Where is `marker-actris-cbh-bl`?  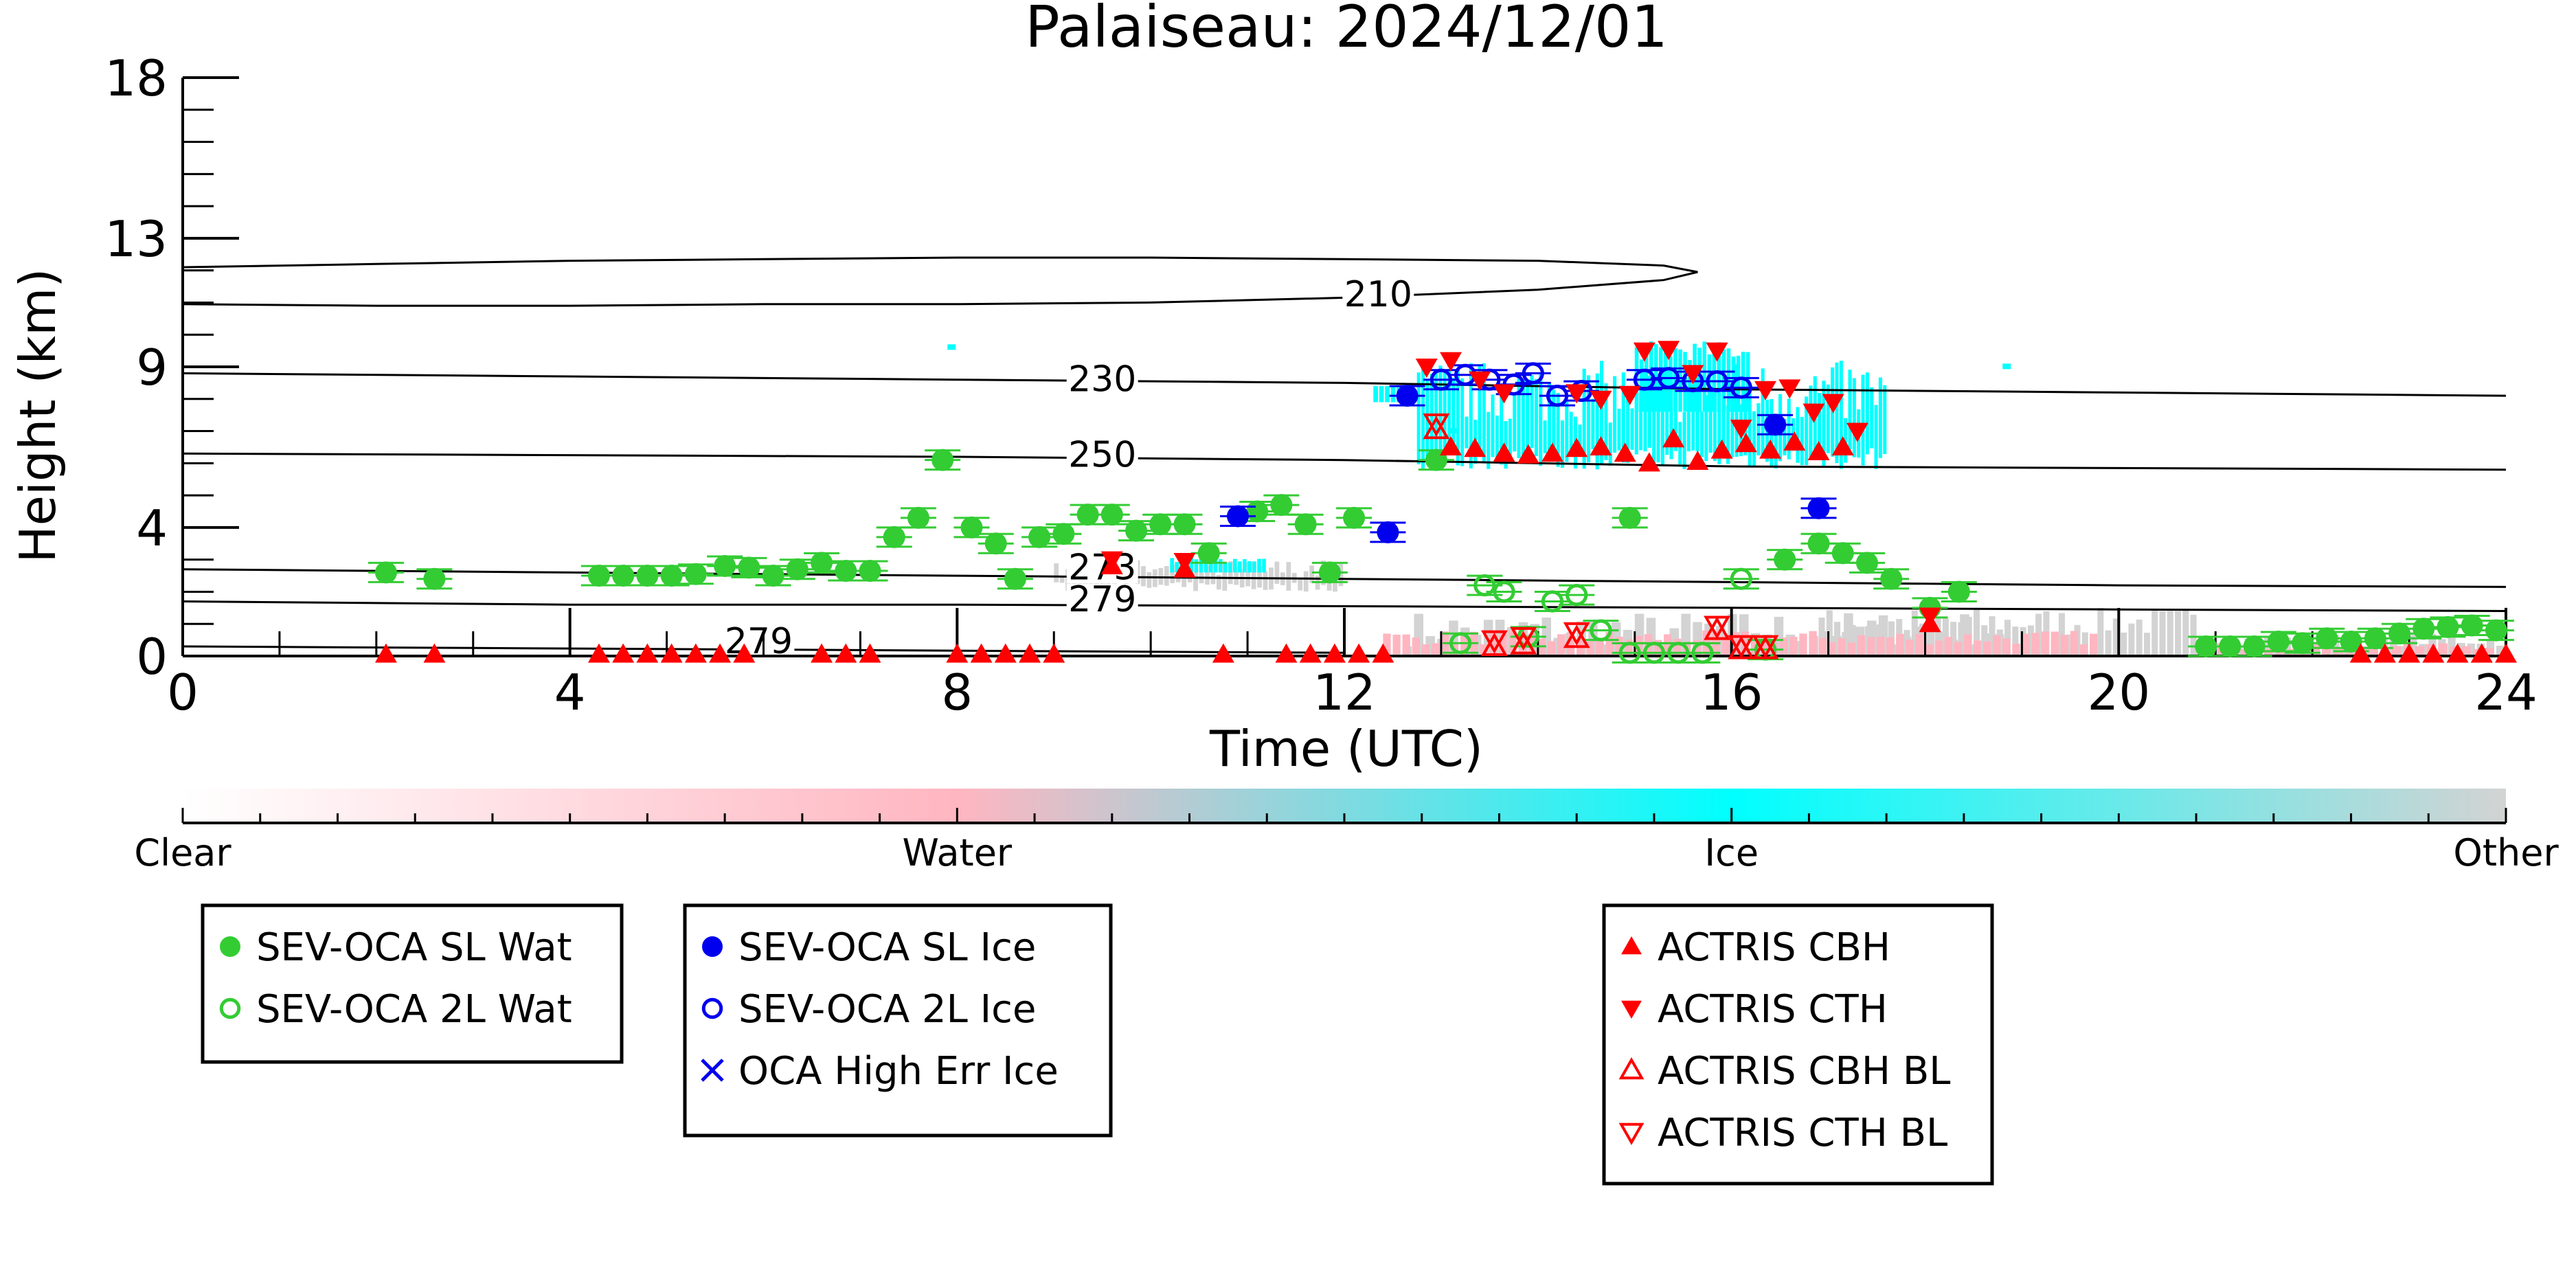 marker-actris-cbh-bl is located at coordinates (1576, 636).